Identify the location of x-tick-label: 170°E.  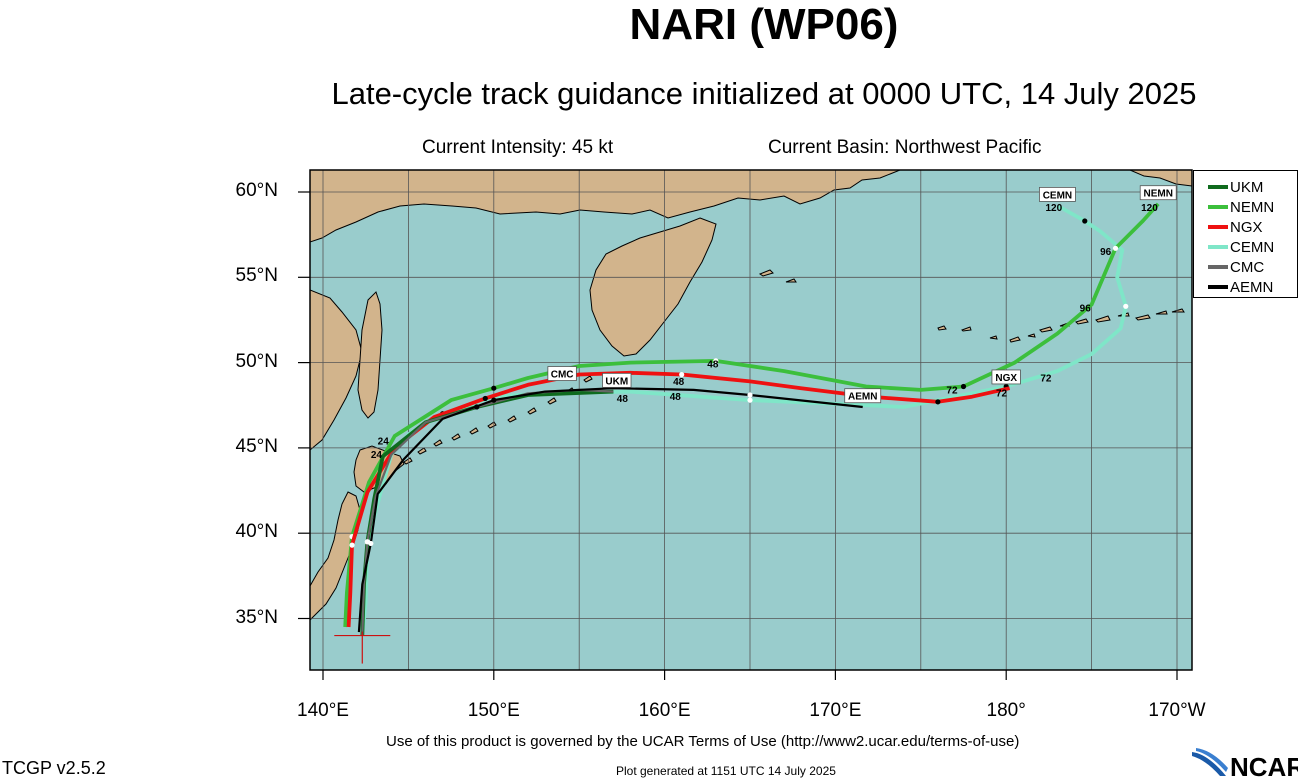
(835, 710).